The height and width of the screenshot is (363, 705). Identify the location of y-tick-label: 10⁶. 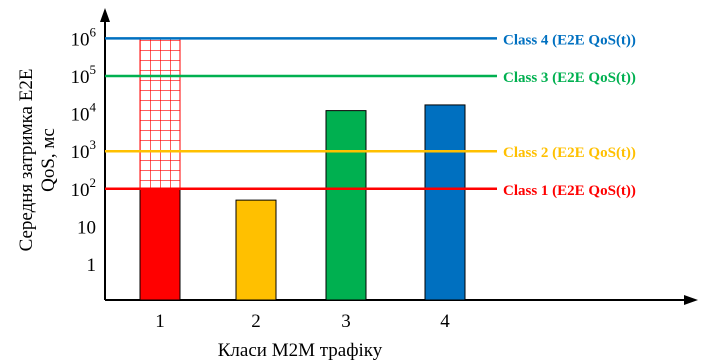
(84, 37).